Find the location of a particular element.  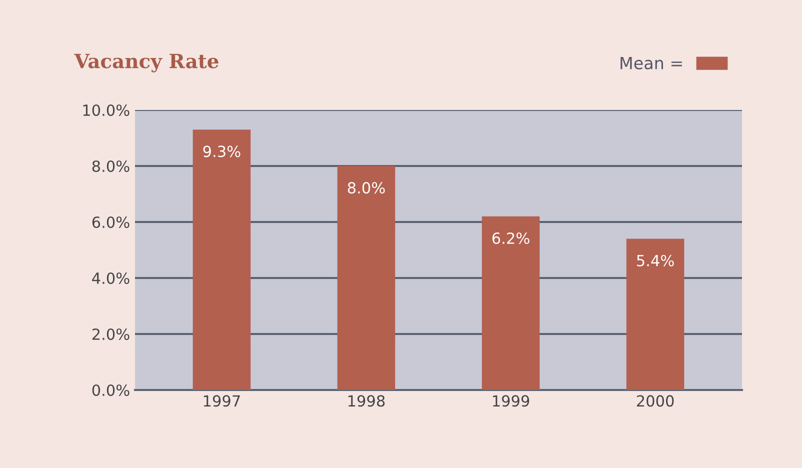

y-tick-label: 2.0% is located at coordinates (111, 334).